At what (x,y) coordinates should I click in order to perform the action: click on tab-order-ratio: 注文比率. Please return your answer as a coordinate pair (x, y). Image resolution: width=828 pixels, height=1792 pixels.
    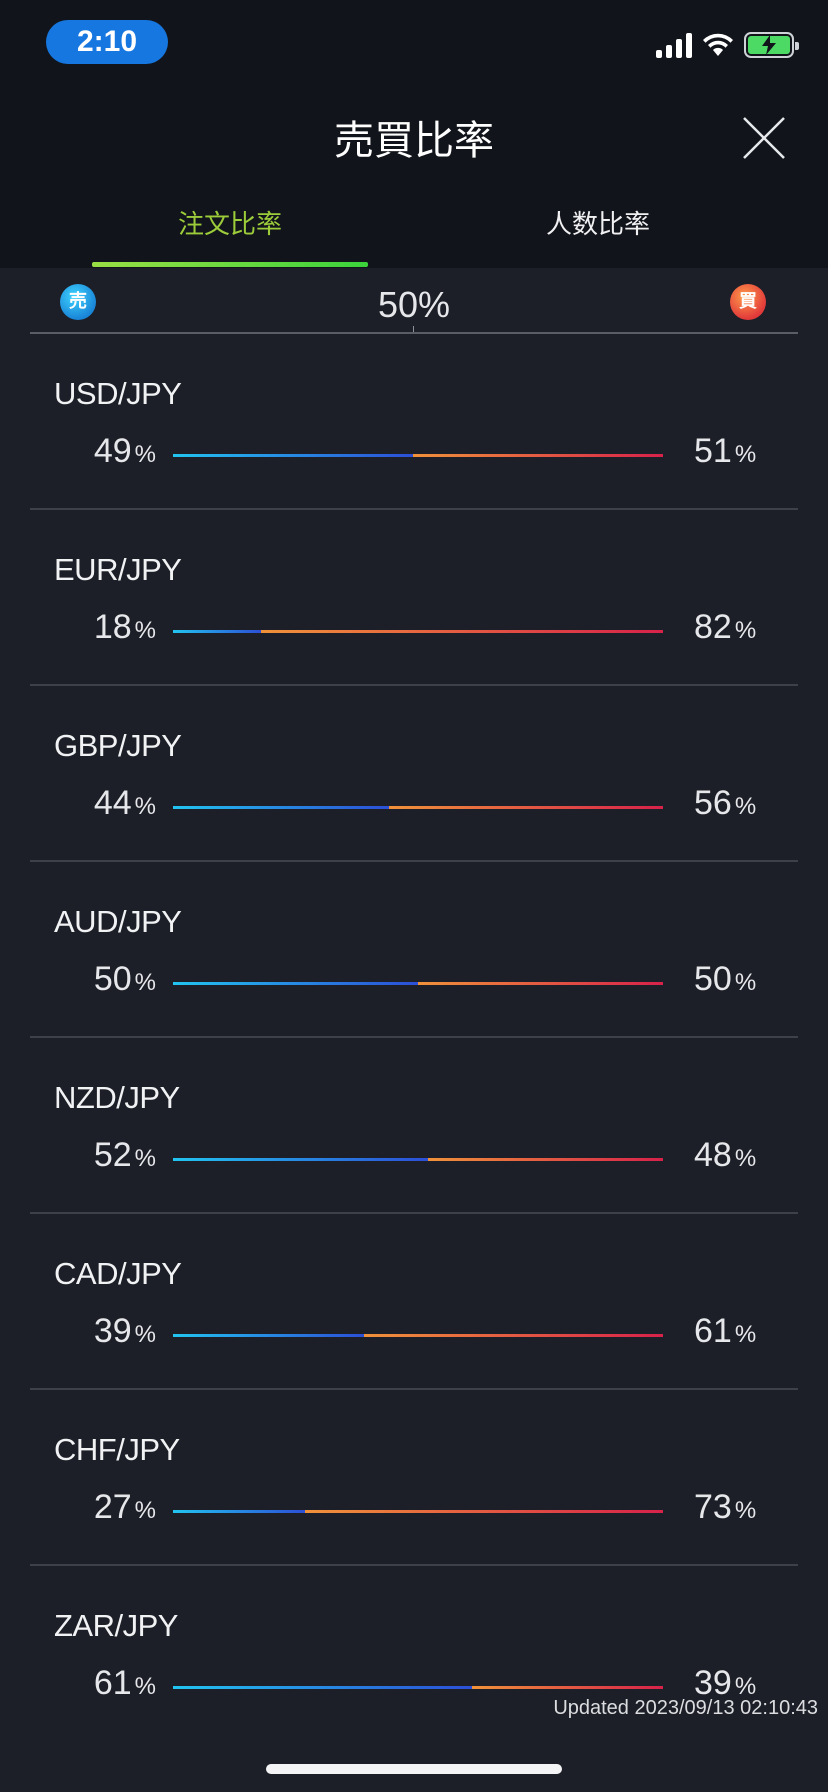
    Looking at the image, I should click on (229, 225).